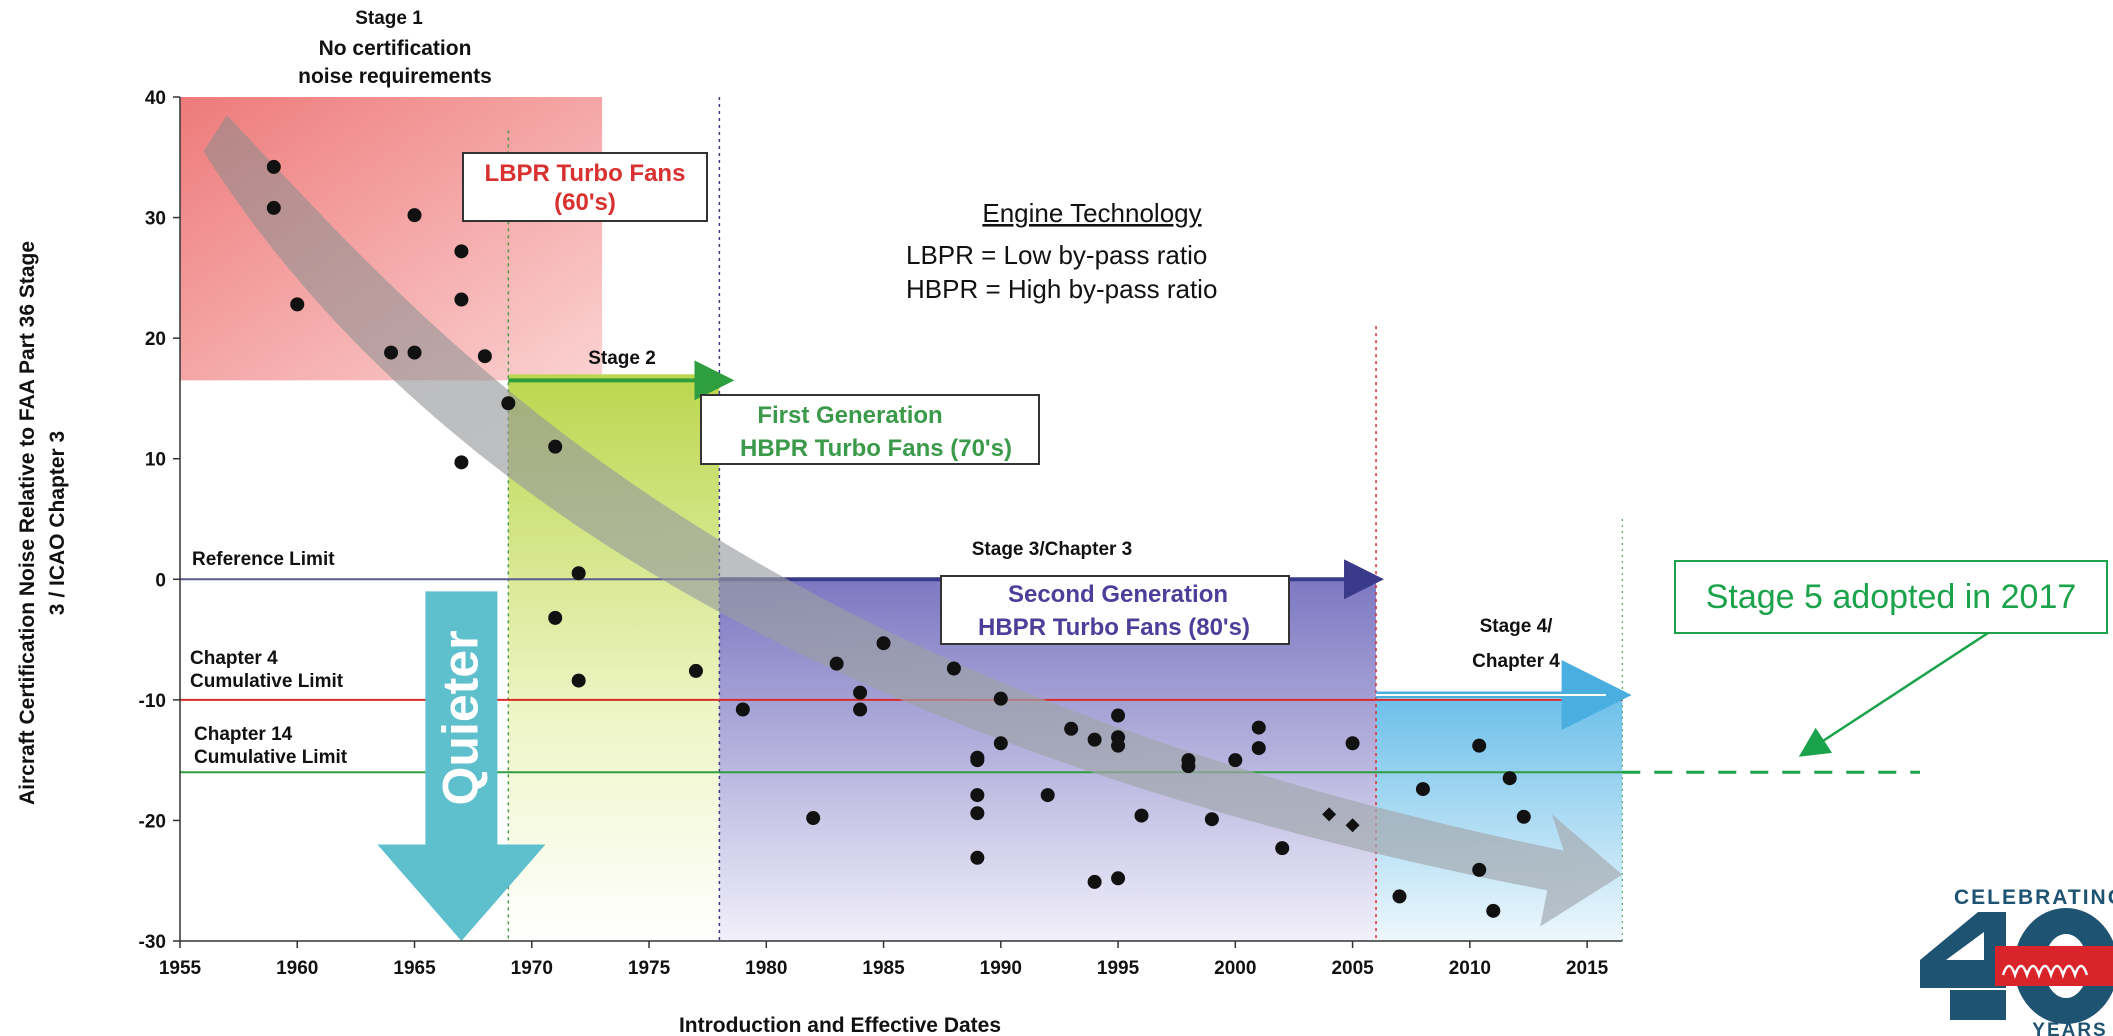 The image size is (2113, 1036). I want to click on celebrating-40-years-logo: CELEBRATING YEARS, so click(2016, 961).